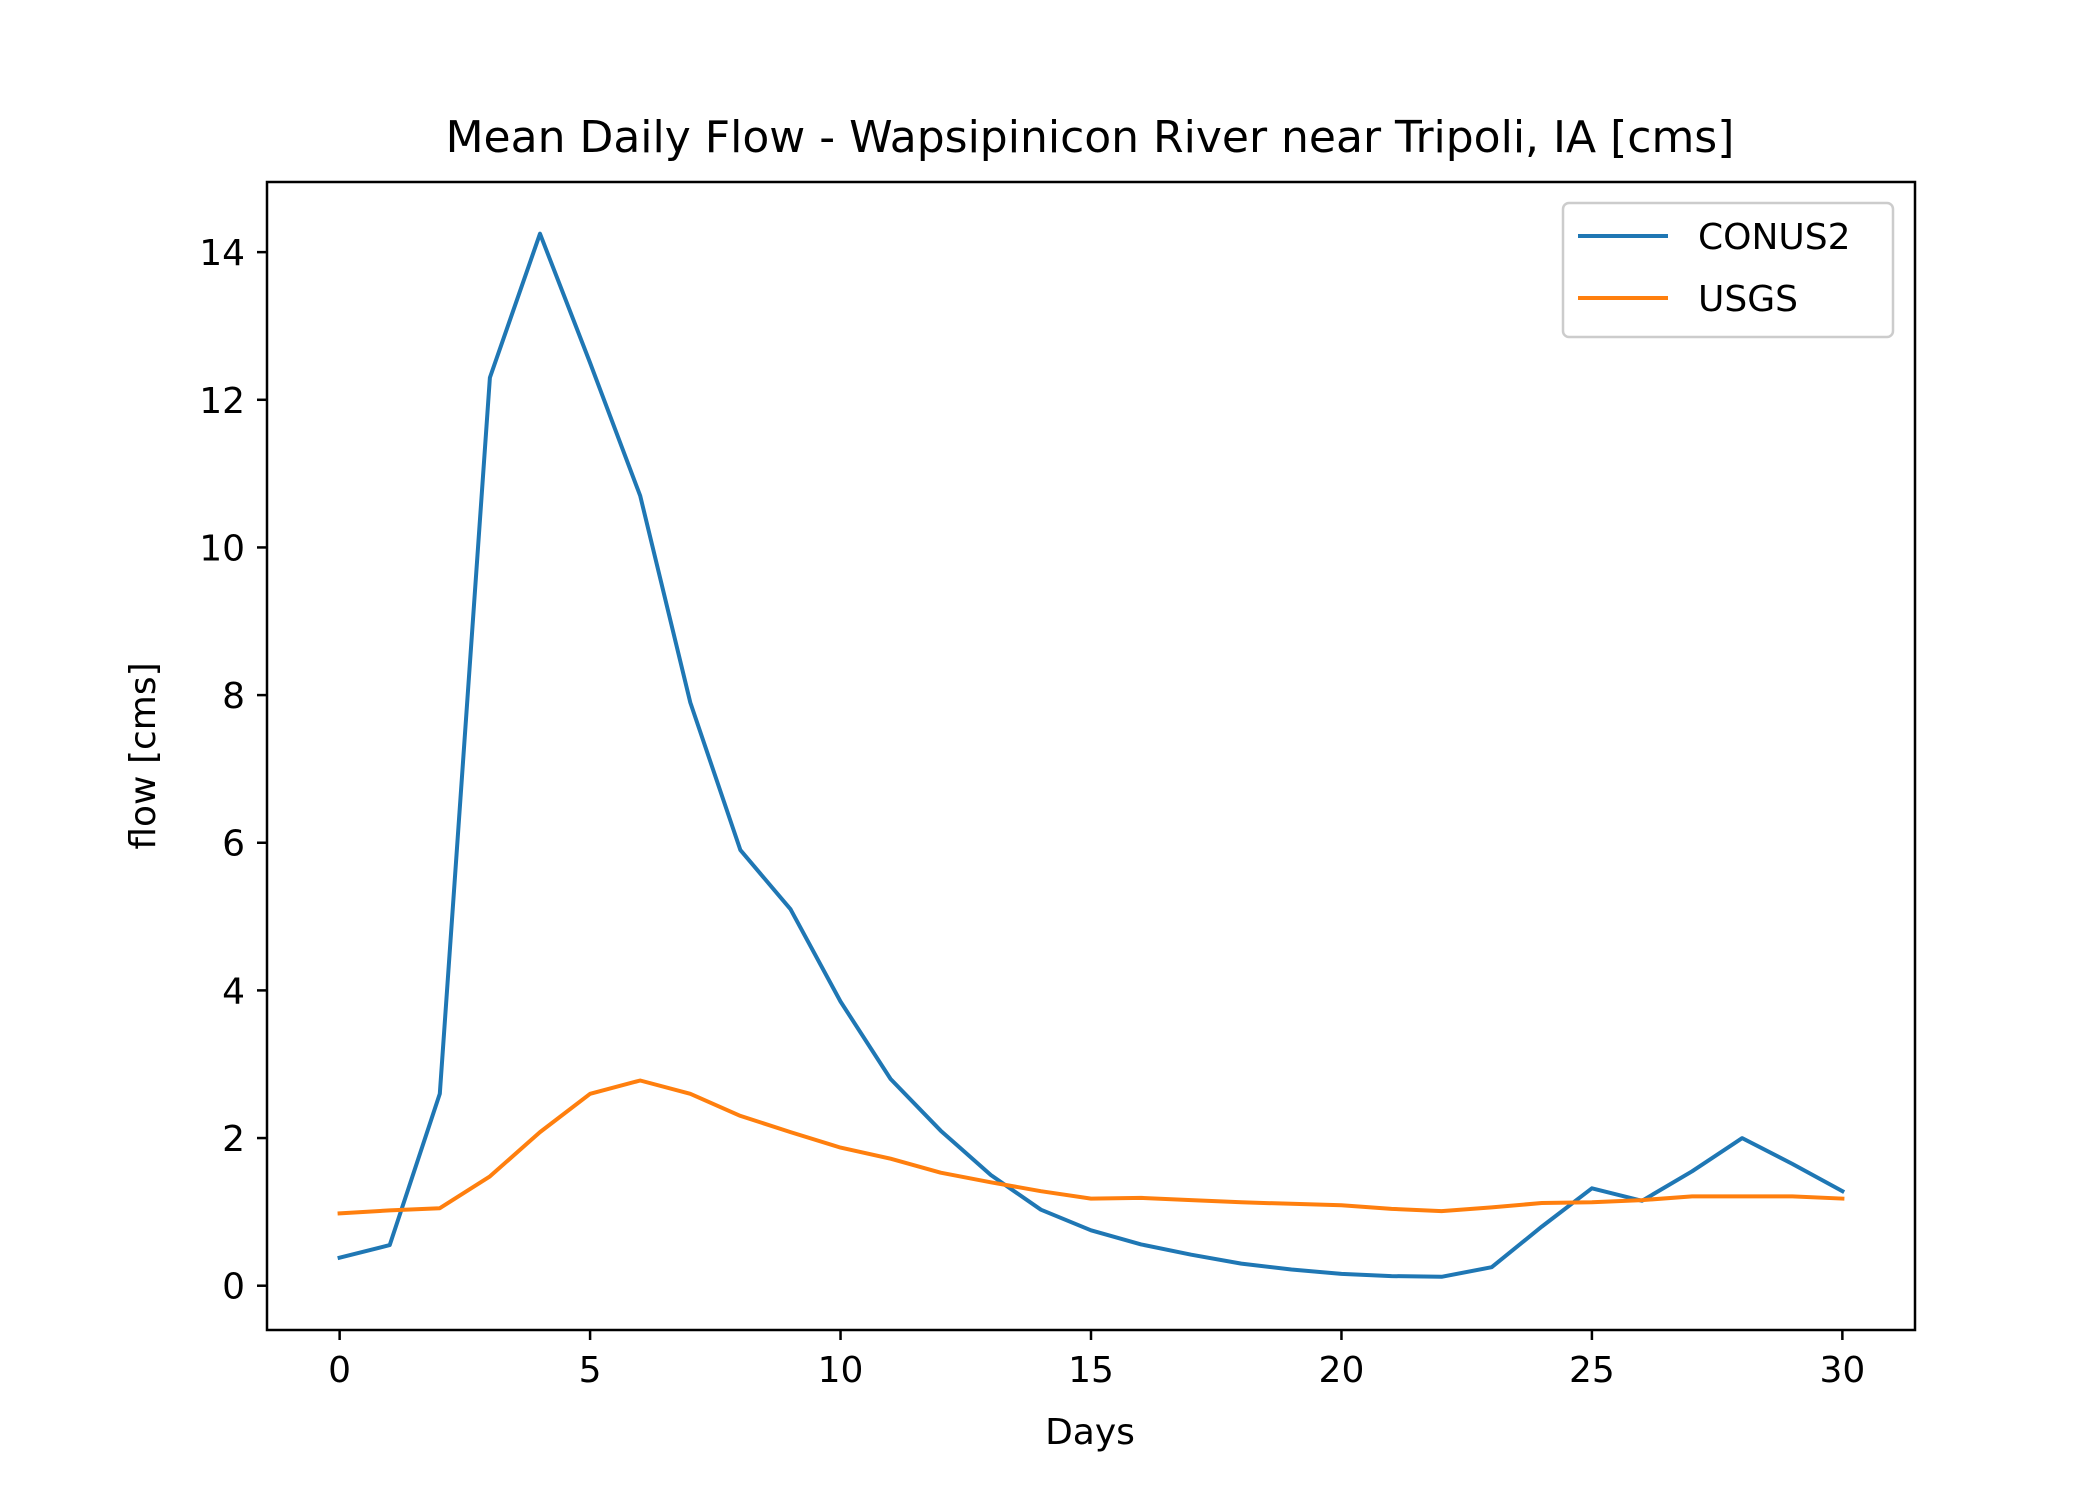 Image resolution: width=2100 pixels, height=1505 pixels. I want to click on x-tick-label: 10, so click(841, 1370).